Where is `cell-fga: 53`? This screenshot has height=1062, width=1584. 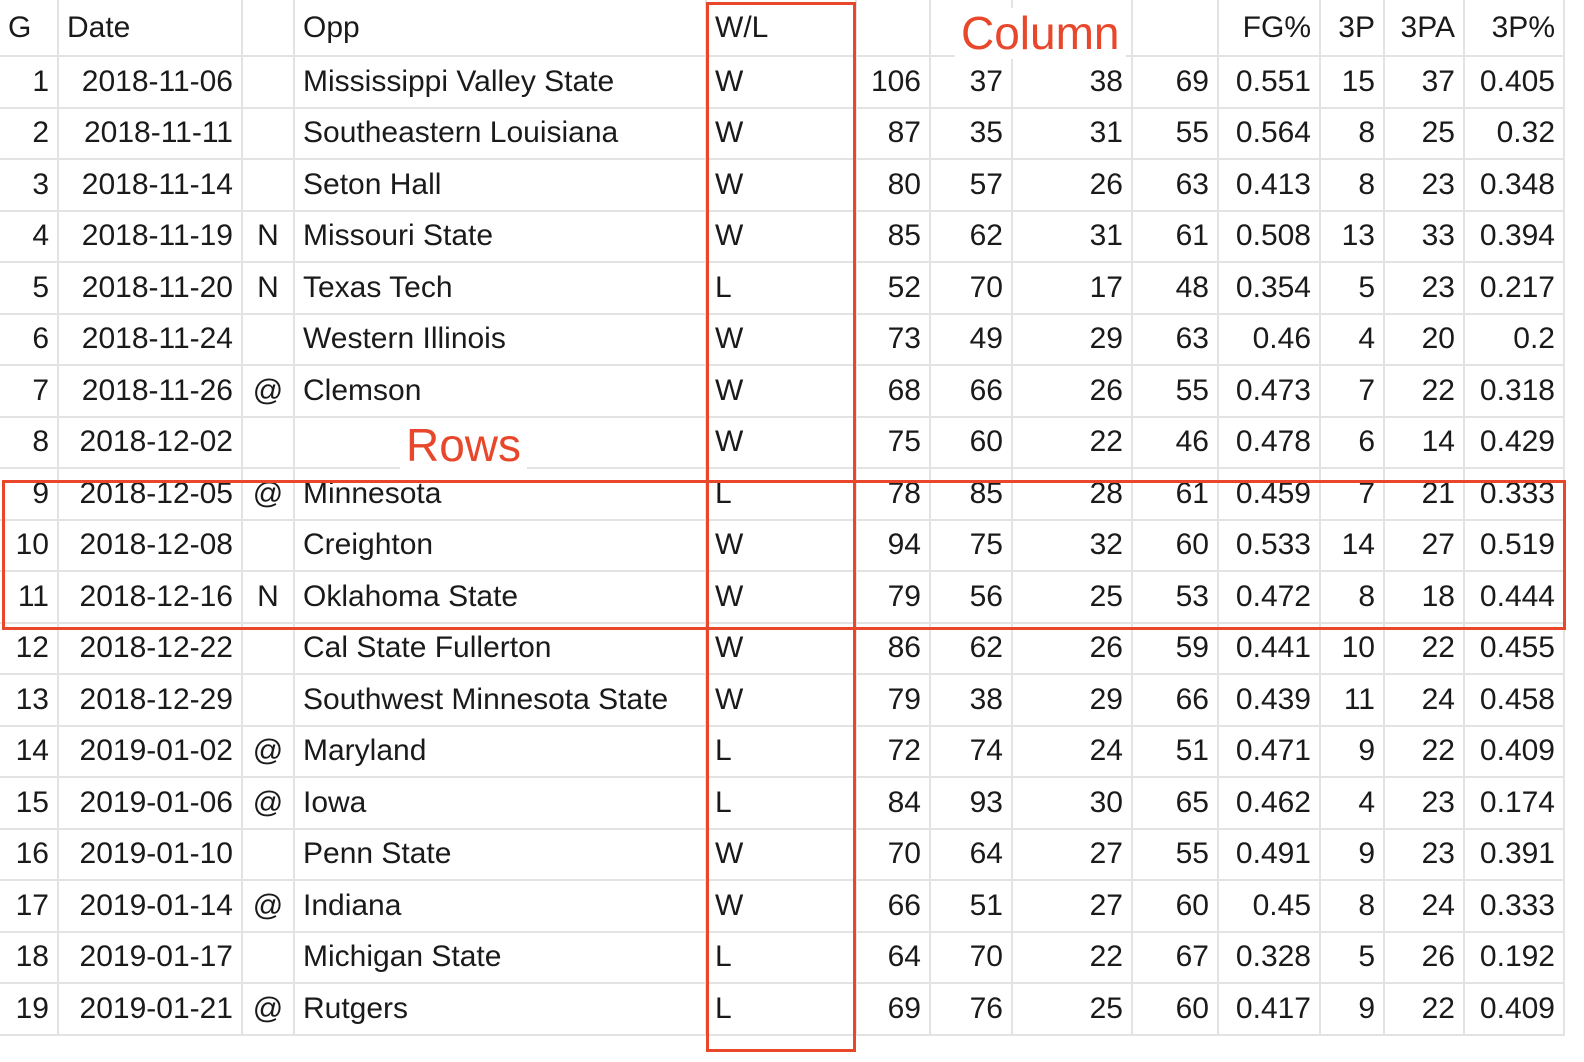
cell-fga: 53 is located at coordinates (1175, 597).